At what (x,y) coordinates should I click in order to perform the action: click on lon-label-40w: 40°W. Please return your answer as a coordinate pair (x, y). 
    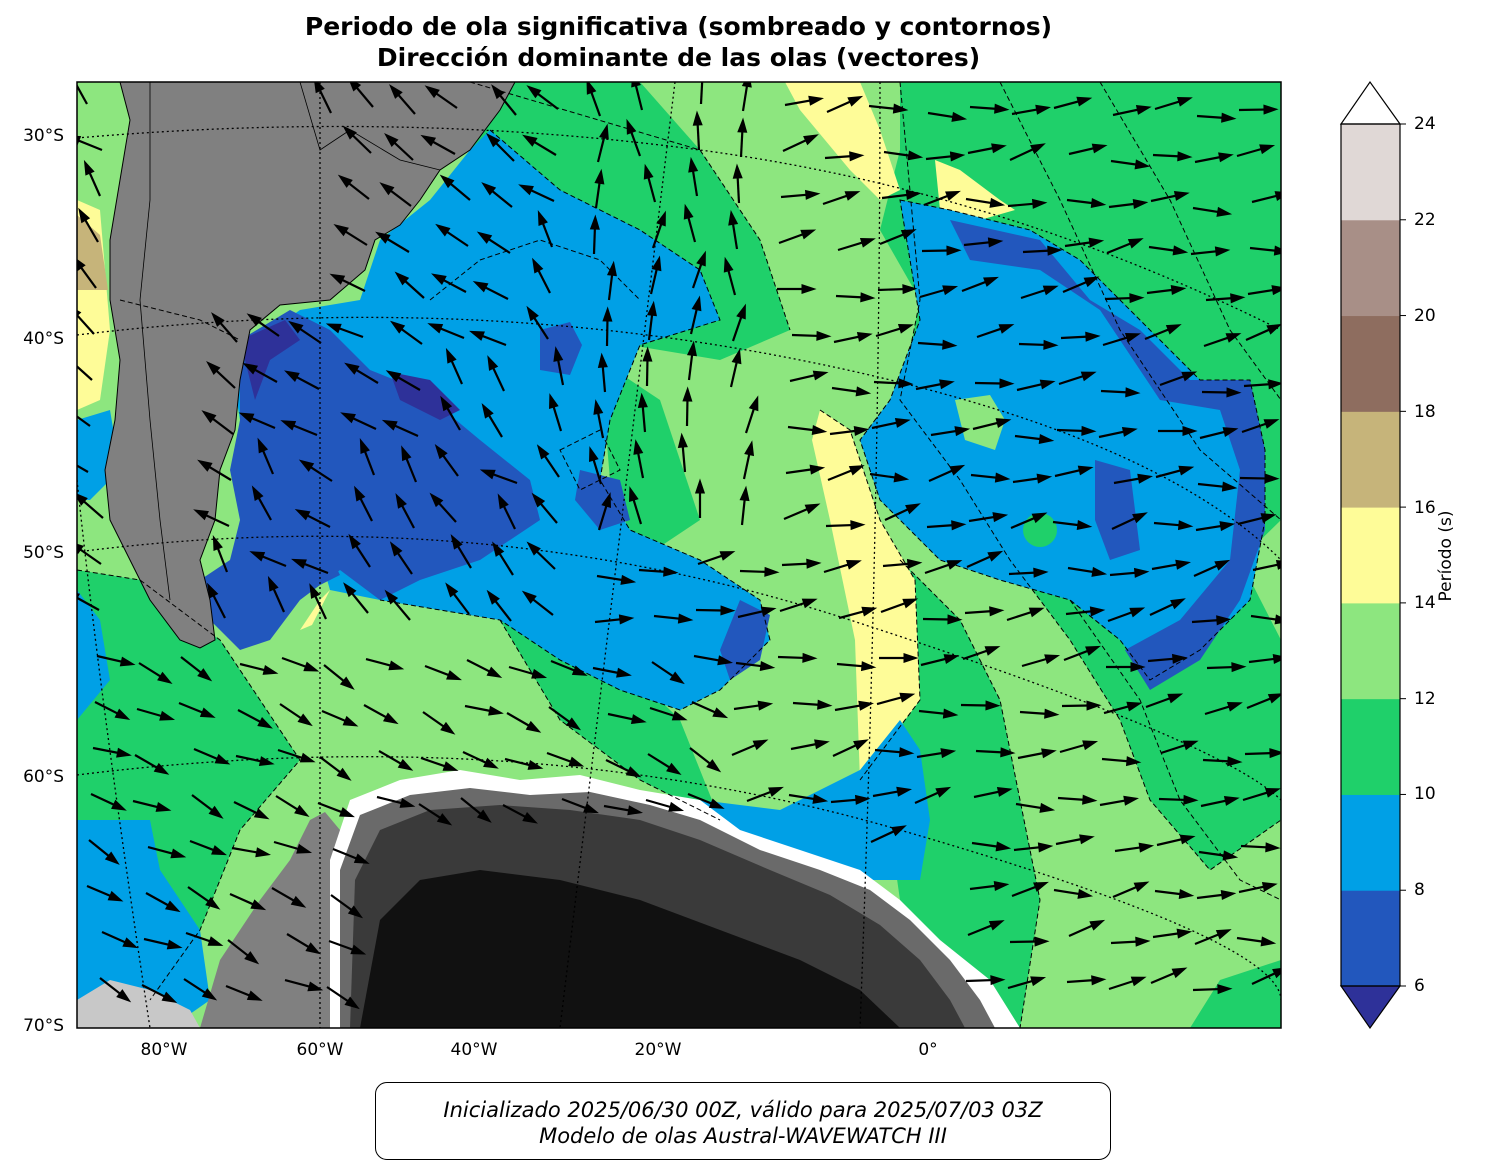
    Looking at the image, I should click on (474, 1050).